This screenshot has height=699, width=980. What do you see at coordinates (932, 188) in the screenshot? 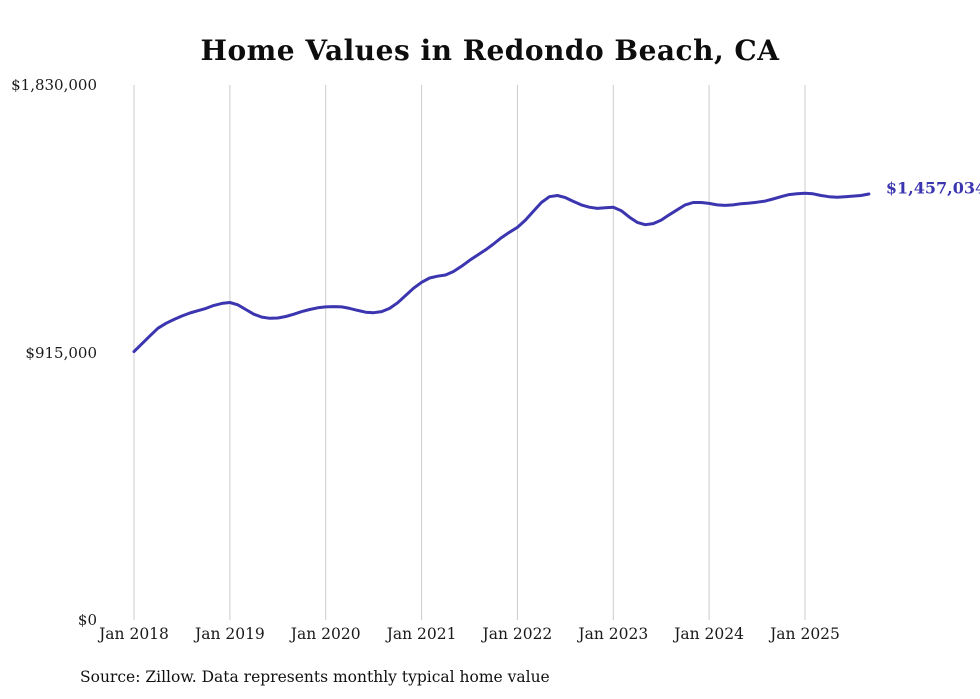
I see `latest-value-label: $1,457,034` at bounding box center [932, 188].